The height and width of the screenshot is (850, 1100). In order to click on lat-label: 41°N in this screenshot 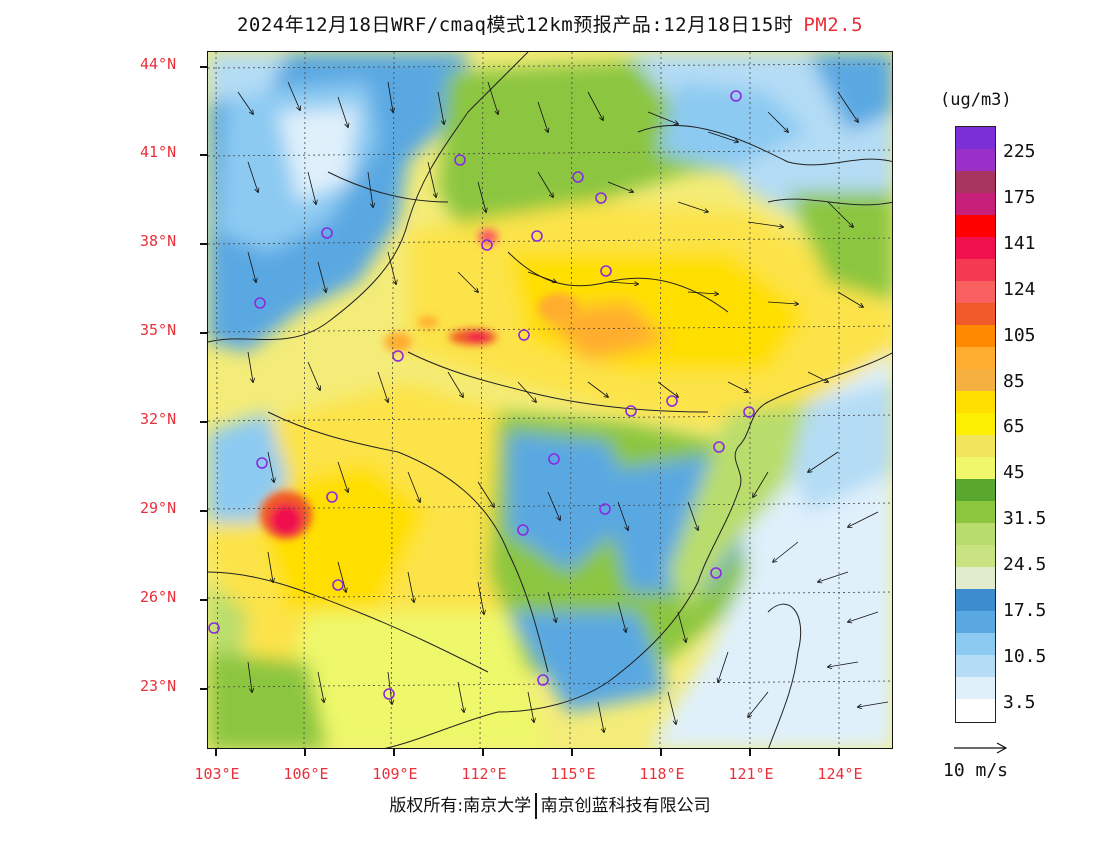, I will do `click(158, 152)`.